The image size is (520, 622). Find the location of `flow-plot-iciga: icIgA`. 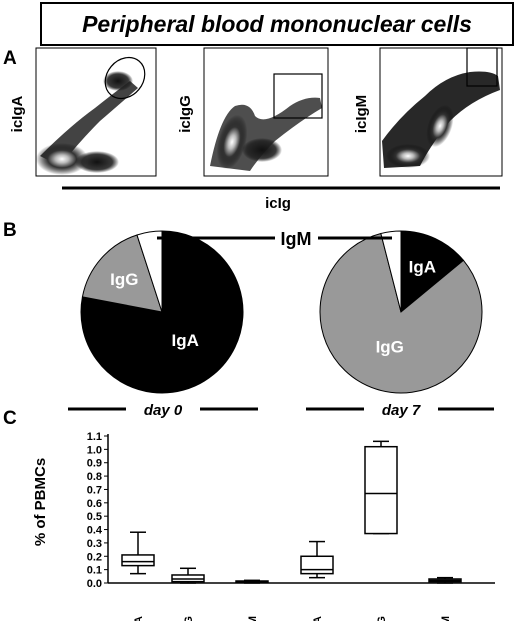

flow-plot-iciga: icIgA is located at coordinates (83, 112).